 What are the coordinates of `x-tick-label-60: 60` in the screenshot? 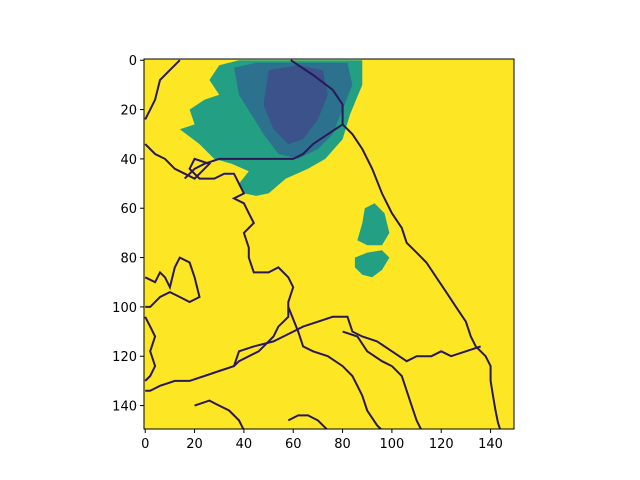 It's located at (293, 444).